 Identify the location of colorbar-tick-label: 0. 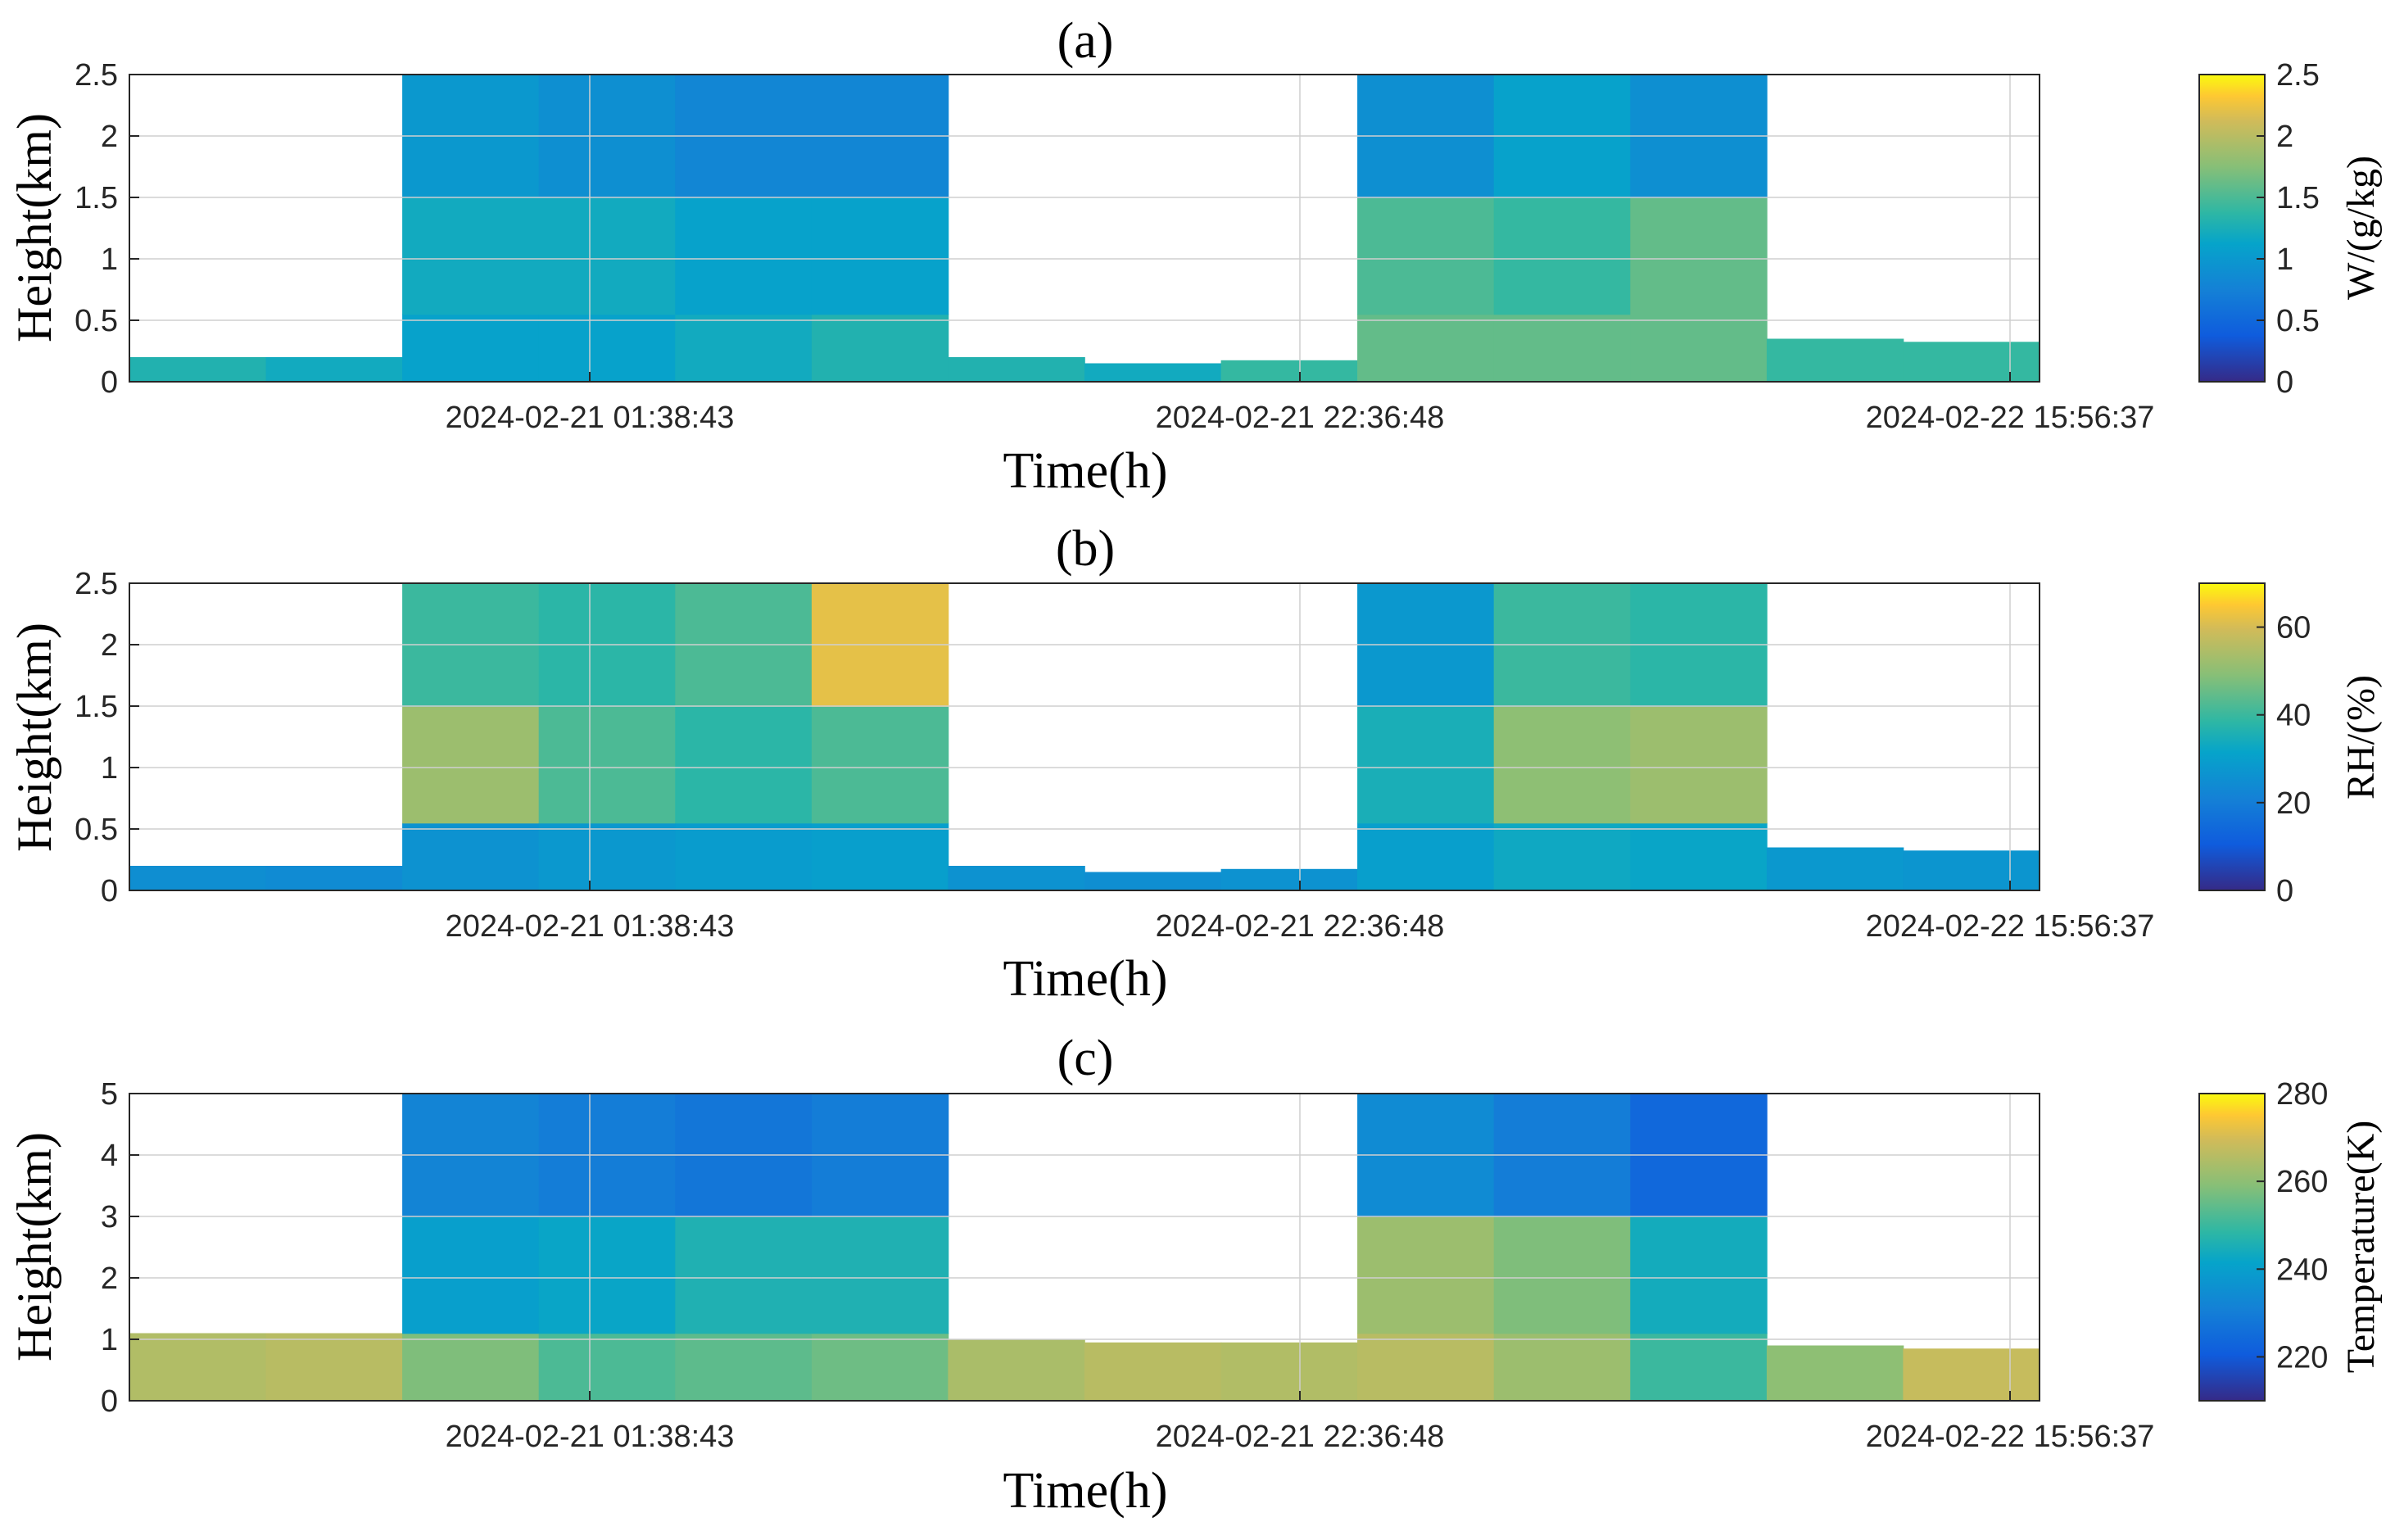
(2284, 891).